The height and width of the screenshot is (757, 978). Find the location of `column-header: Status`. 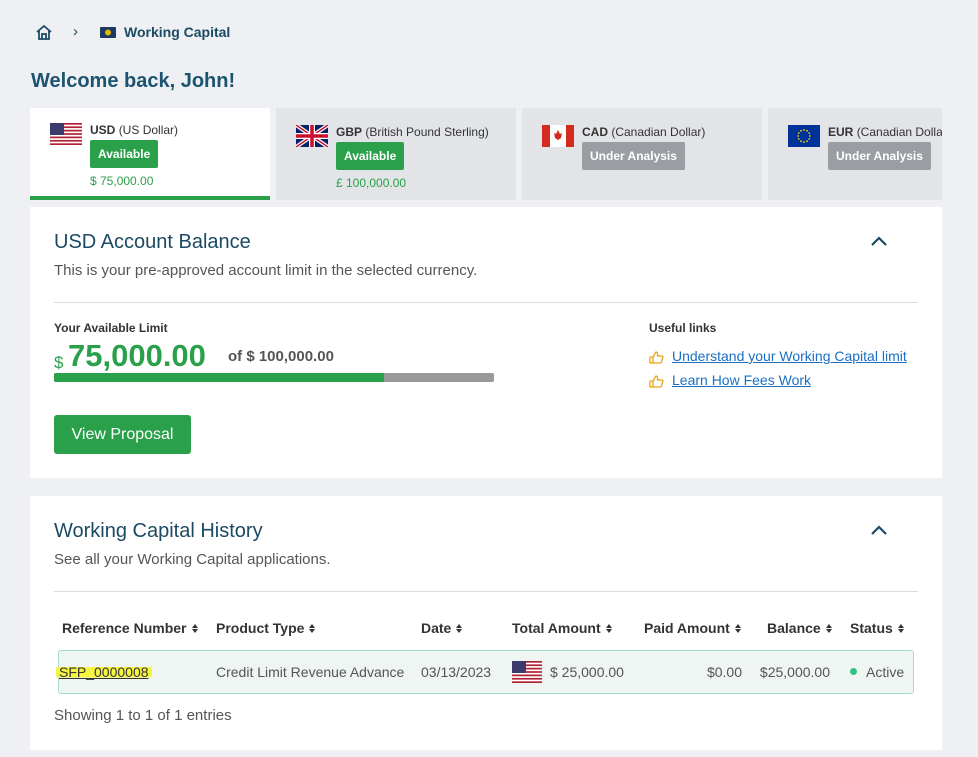

column-header: Status is located at coordinates (877, 628).